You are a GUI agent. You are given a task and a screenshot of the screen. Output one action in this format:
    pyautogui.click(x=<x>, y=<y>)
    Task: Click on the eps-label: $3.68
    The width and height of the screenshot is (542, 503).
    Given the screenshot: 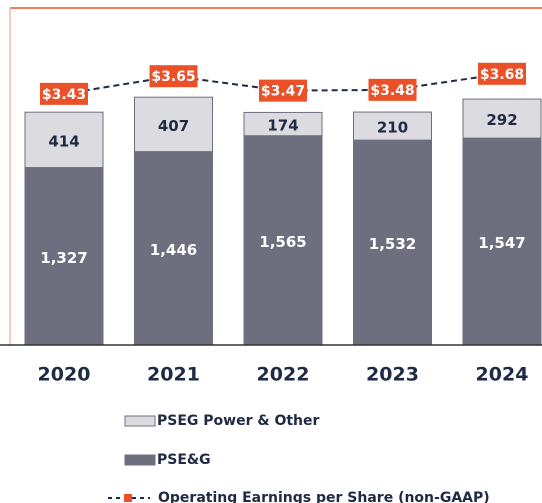 What is the action you would take?
    pyautogui.click(x=502, y=75)
    